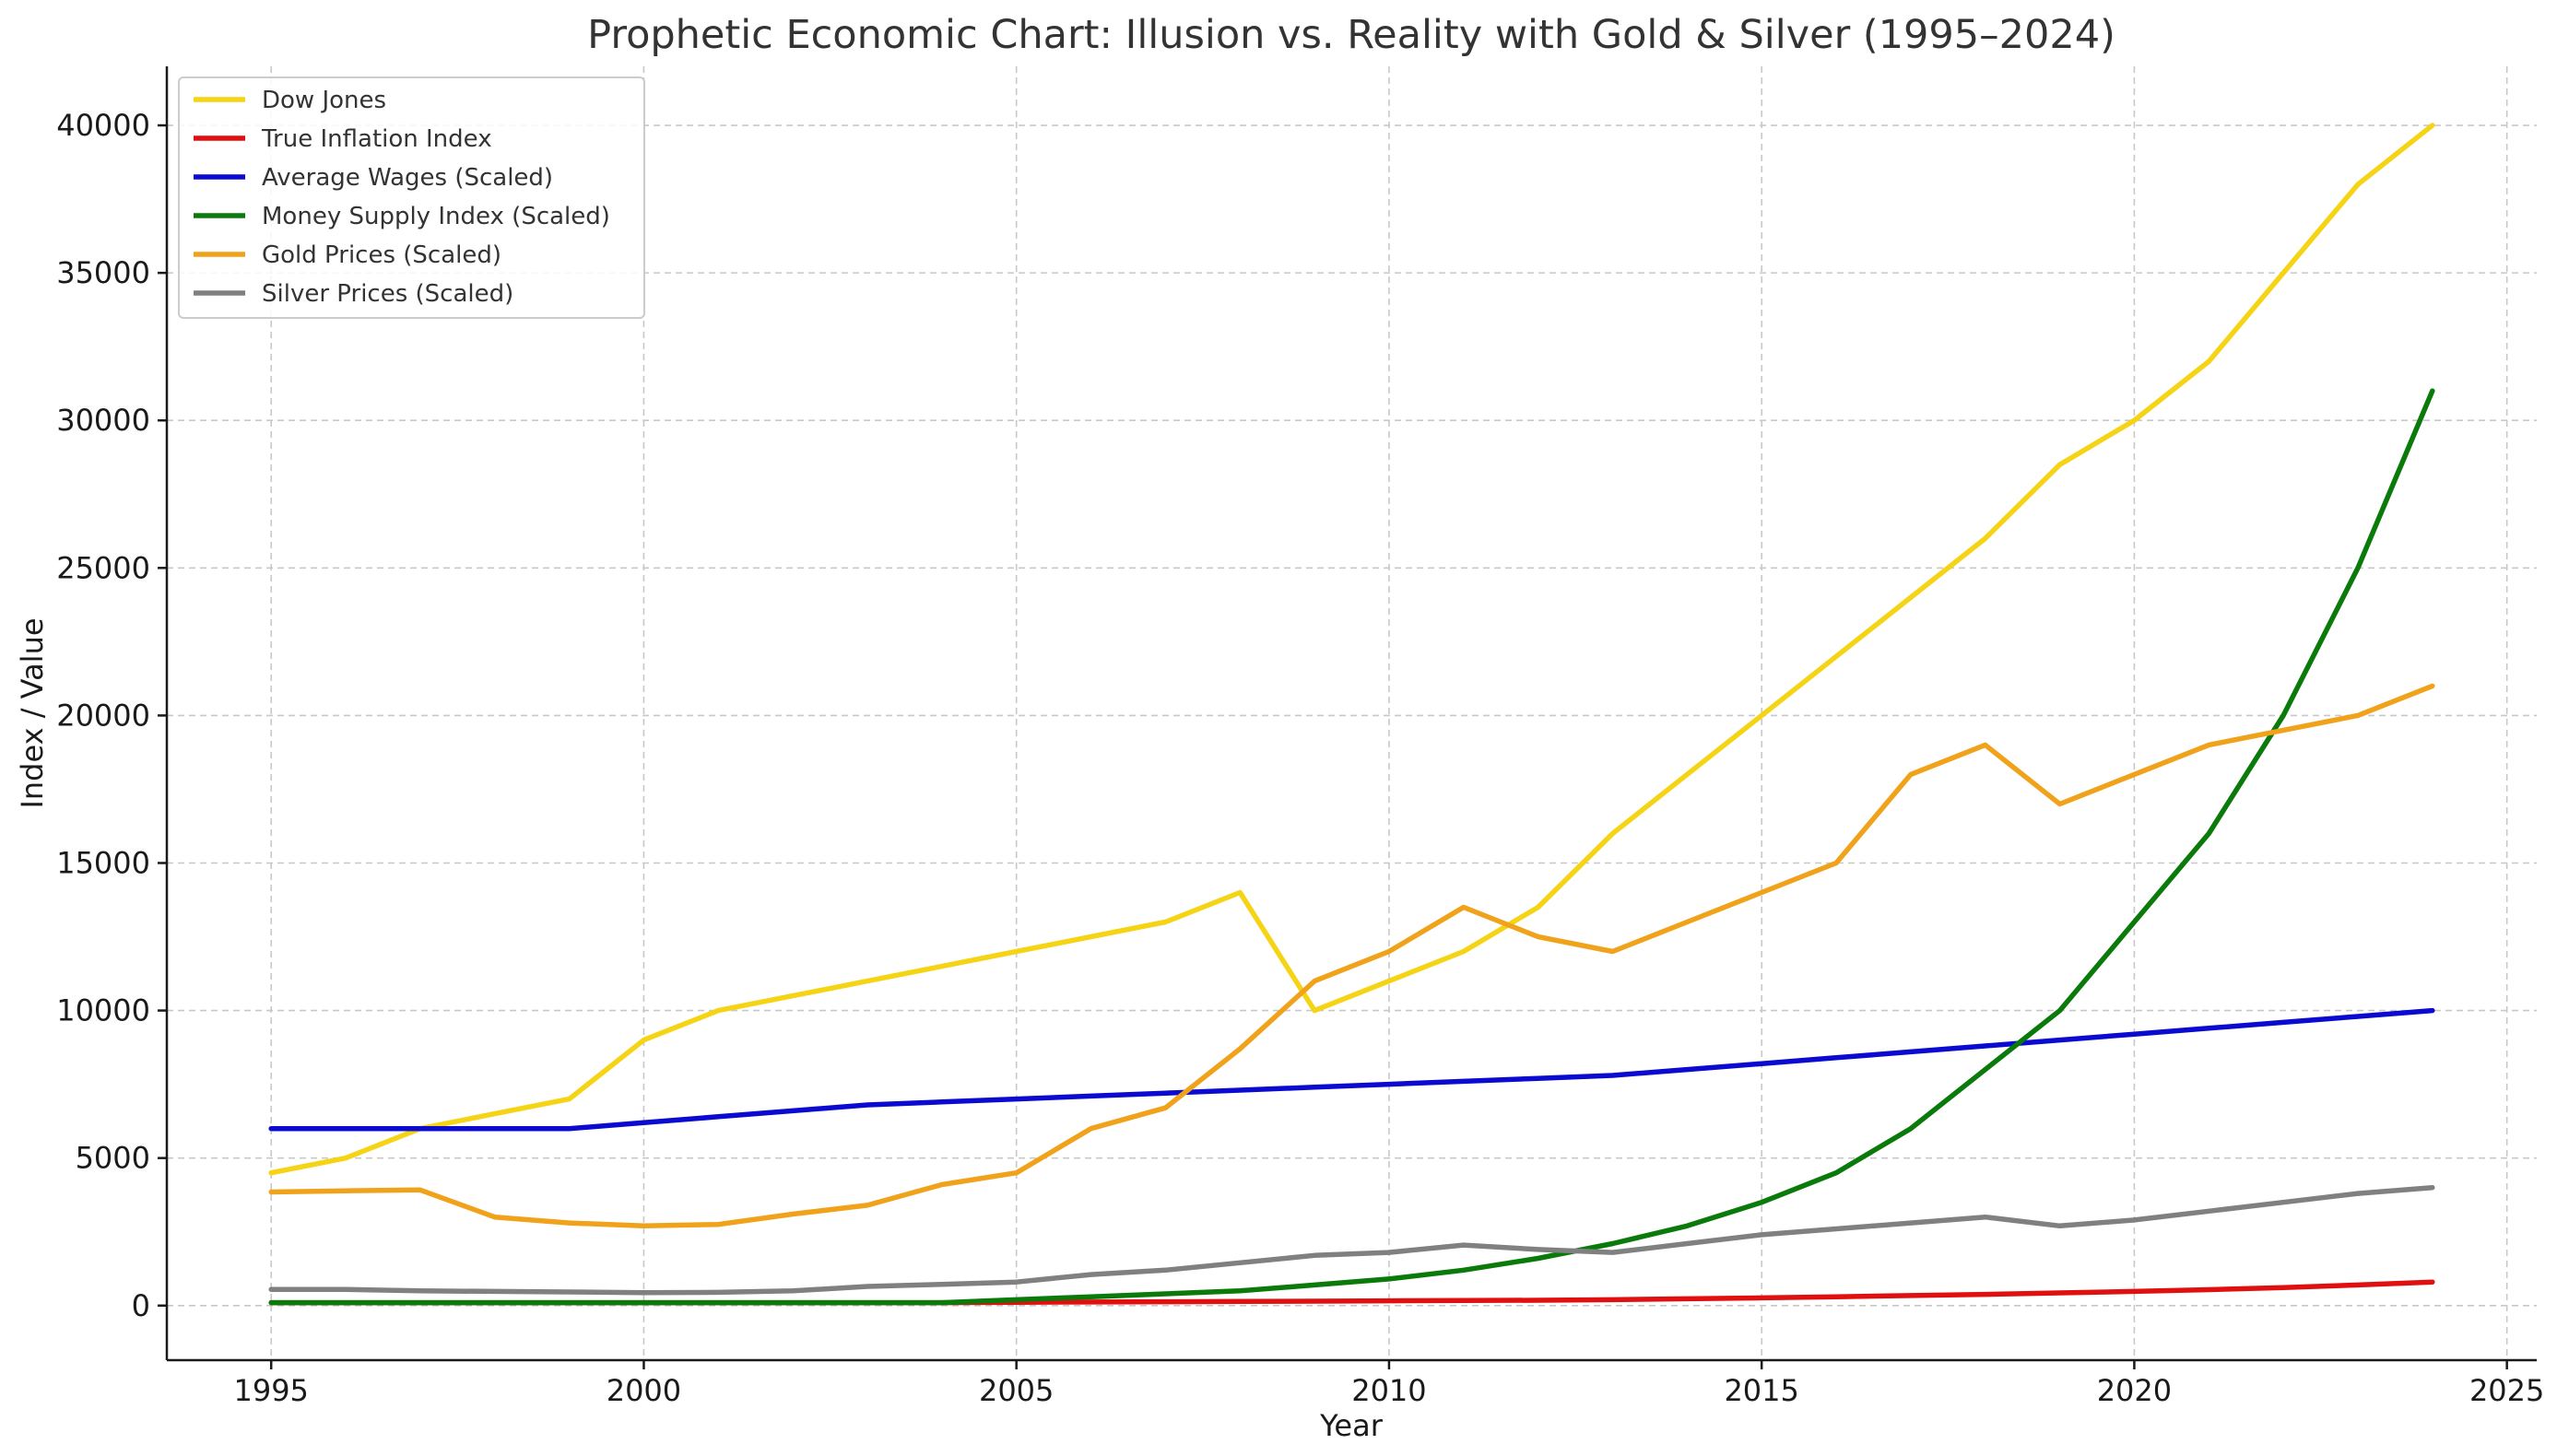 The width and height of the screenshot is (2557, 1456). Describe the element at coordinates (408, 178) in the screenshot. I see `legend-entry-label: Average Wages (Scaled)` at that location.